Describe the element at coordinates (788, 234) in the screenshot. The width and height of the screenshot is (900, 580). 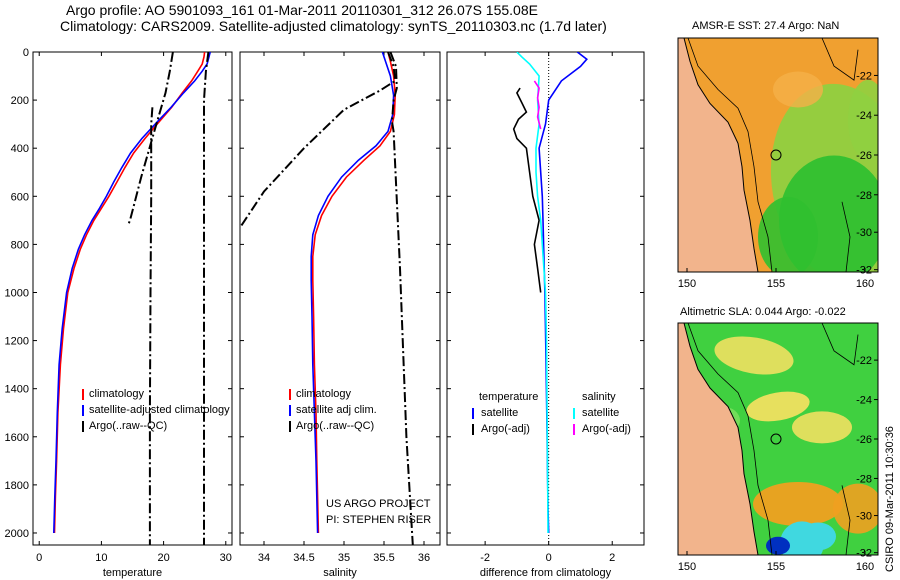
I see `sst-cool-south` at that location.